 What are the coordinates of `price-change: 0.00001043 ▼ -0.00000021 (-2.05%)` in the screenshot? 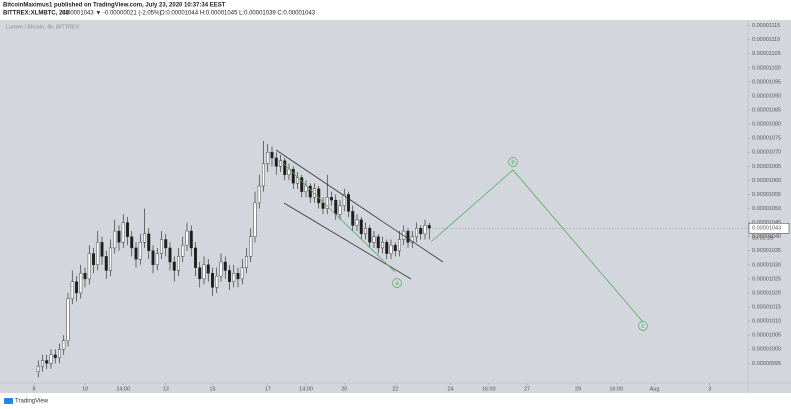 It's located at (111, 14).